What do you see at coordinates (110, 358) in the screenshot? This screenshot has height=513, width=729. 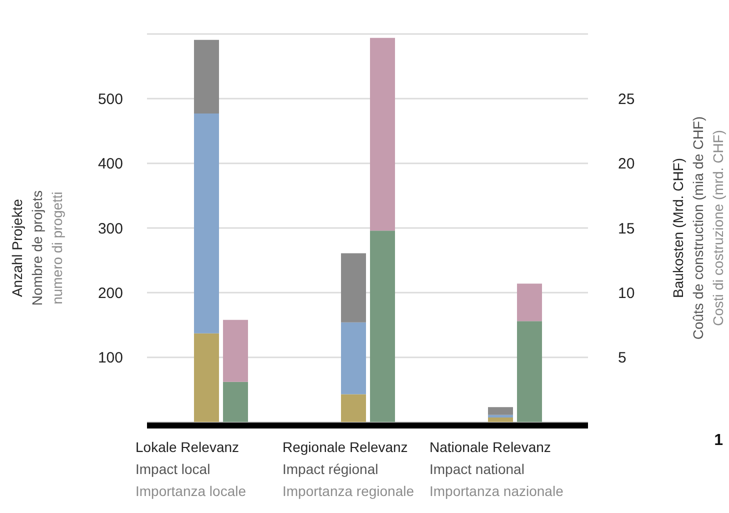 I see `y-tick-label: 100` at bounding box center [110, 358].